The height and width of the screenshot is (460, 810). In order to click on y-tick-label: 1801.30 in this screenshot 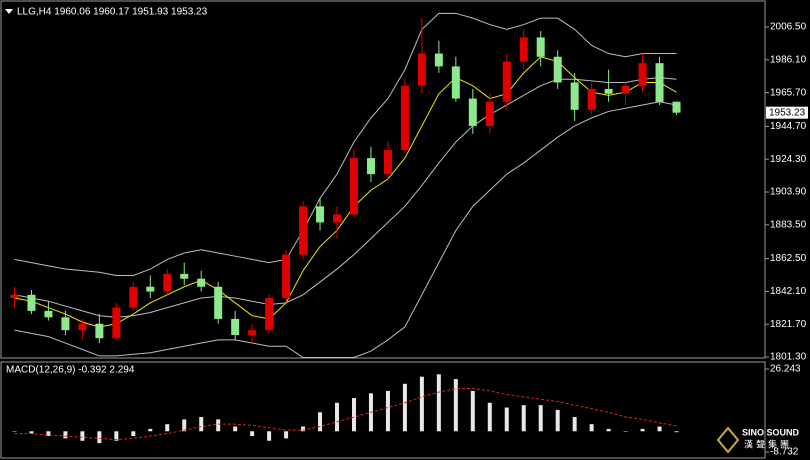, I will do `click(788, 357)`.